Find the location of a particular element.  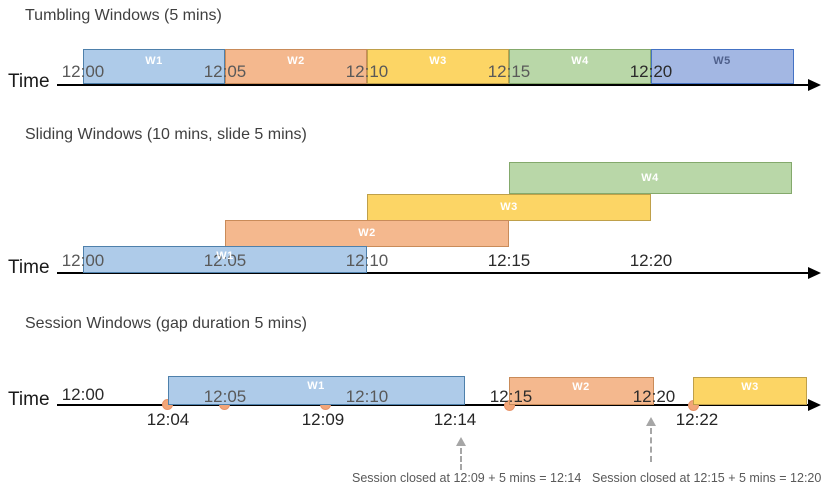

tumbling-section-title: Tumbling Windows (5 mins) is located at coordinates (123, 15).